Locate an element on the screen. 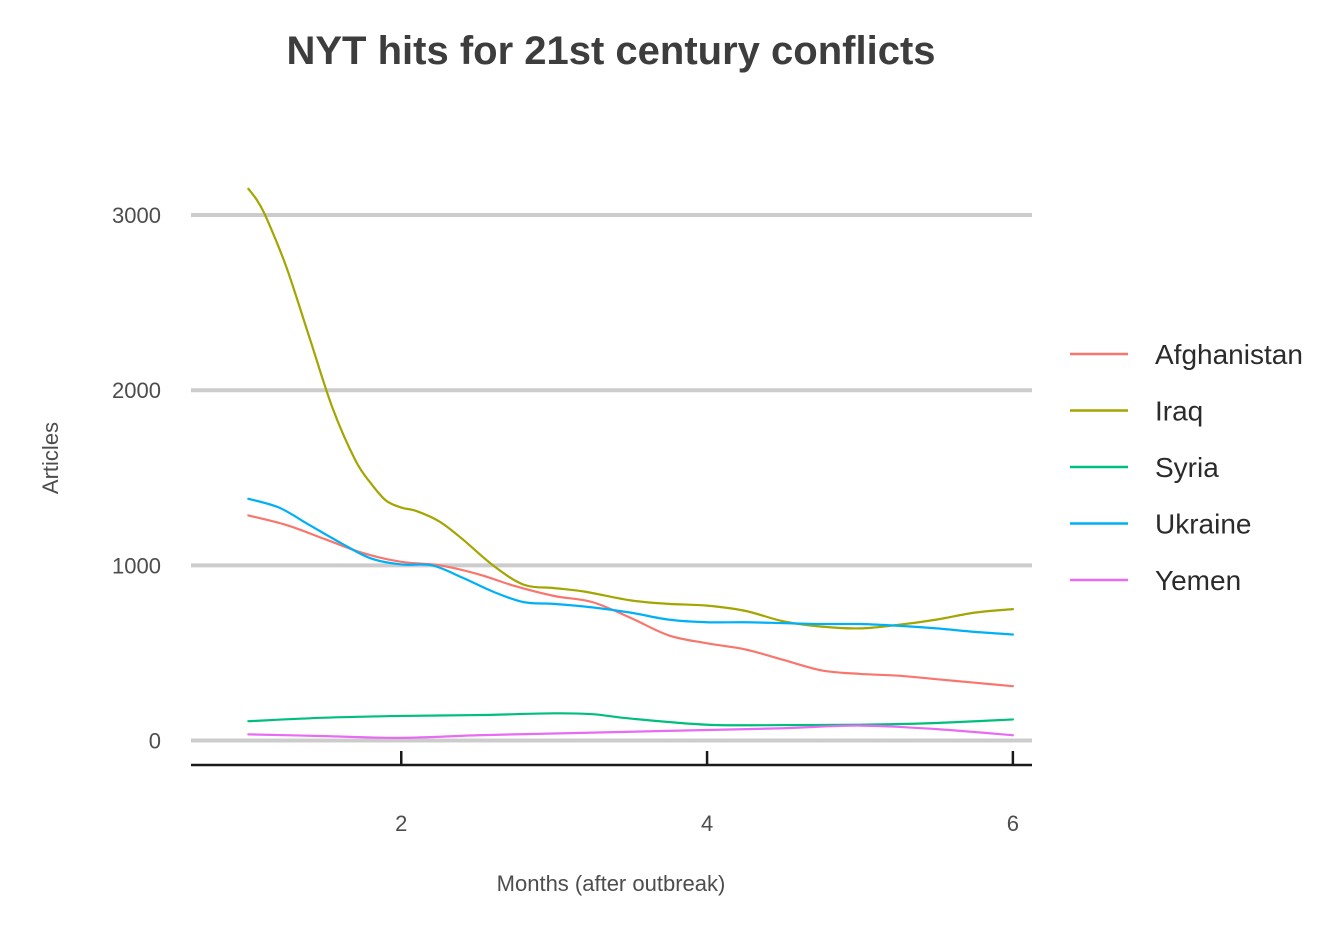  y-tick-label: 2000 is located at coordinates (136, 390).